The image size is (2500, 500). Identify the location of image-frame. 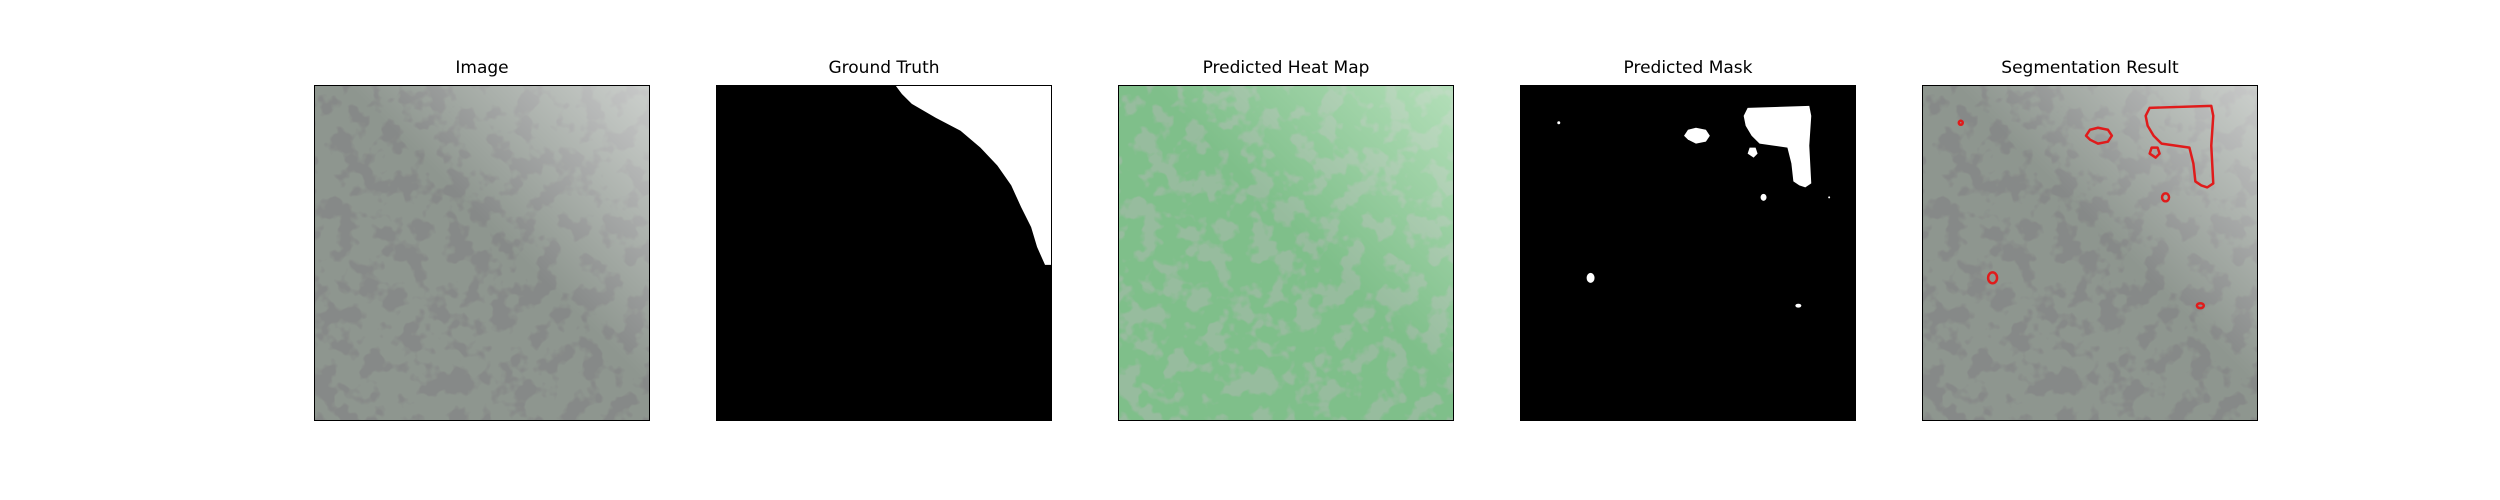
(482, 253).